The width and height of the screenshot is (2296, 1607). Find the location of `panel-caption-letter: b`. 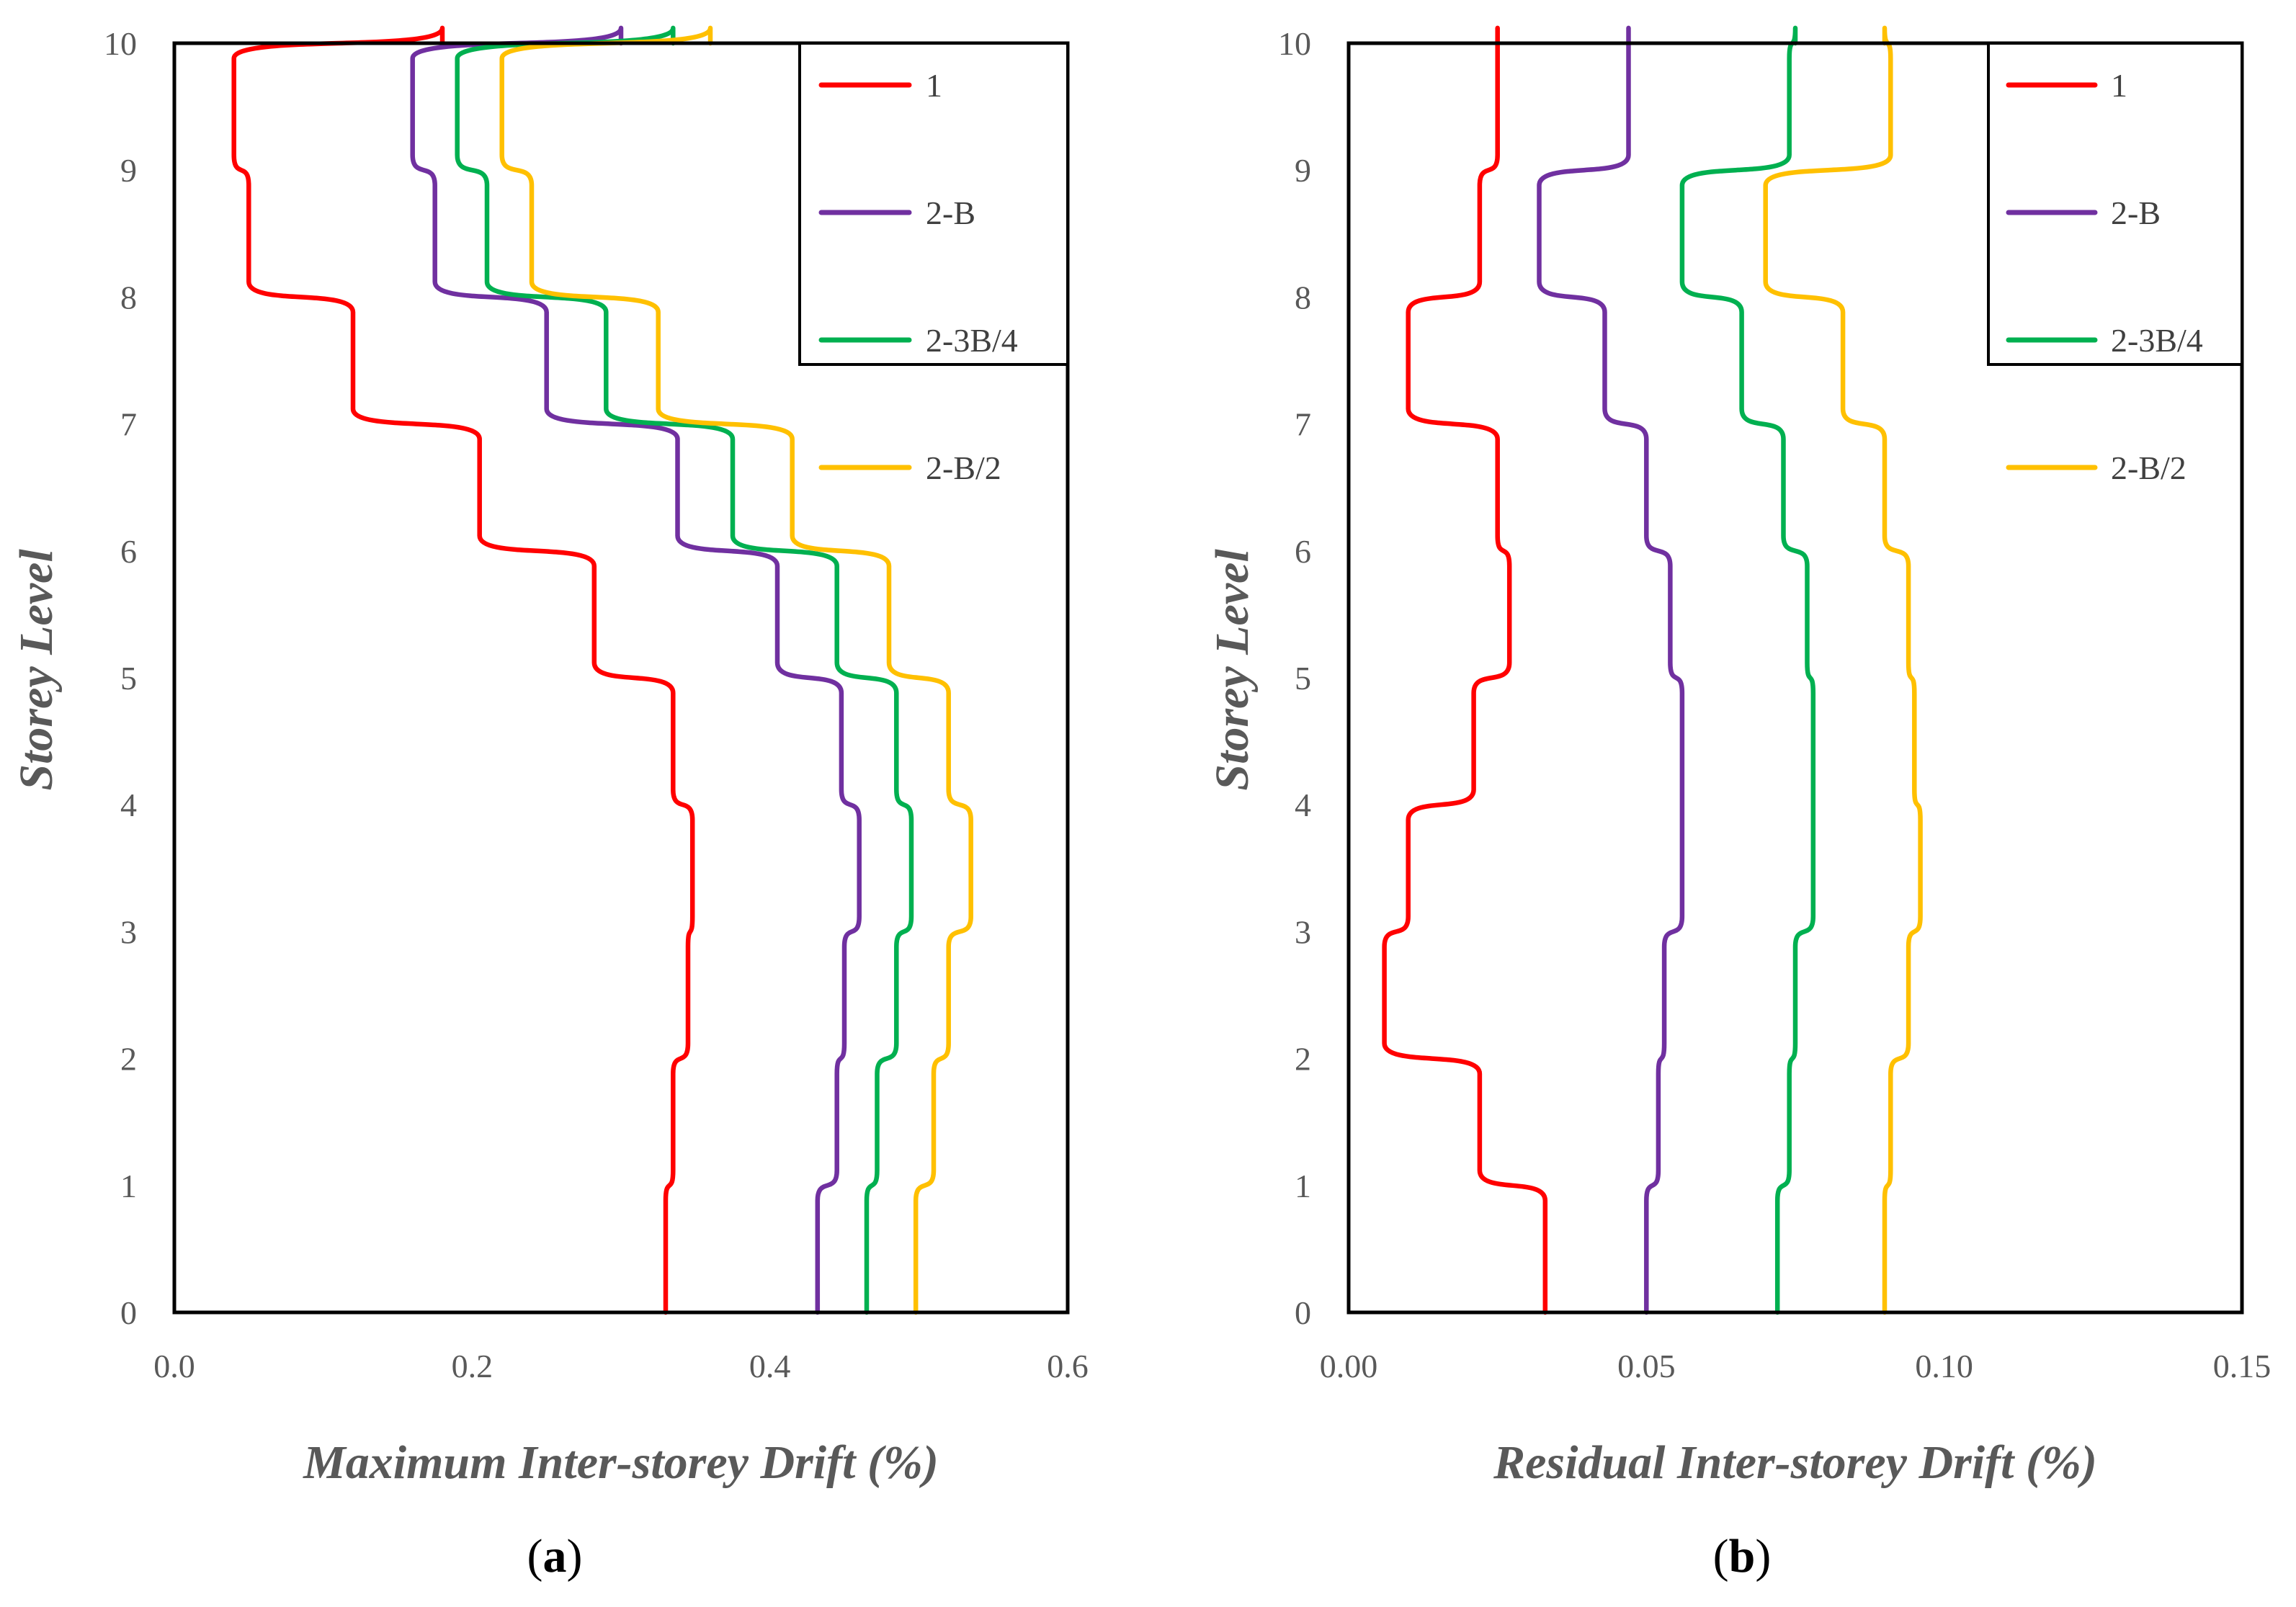

panel-caption-letter: b is located at coordinates (1742, 1556).